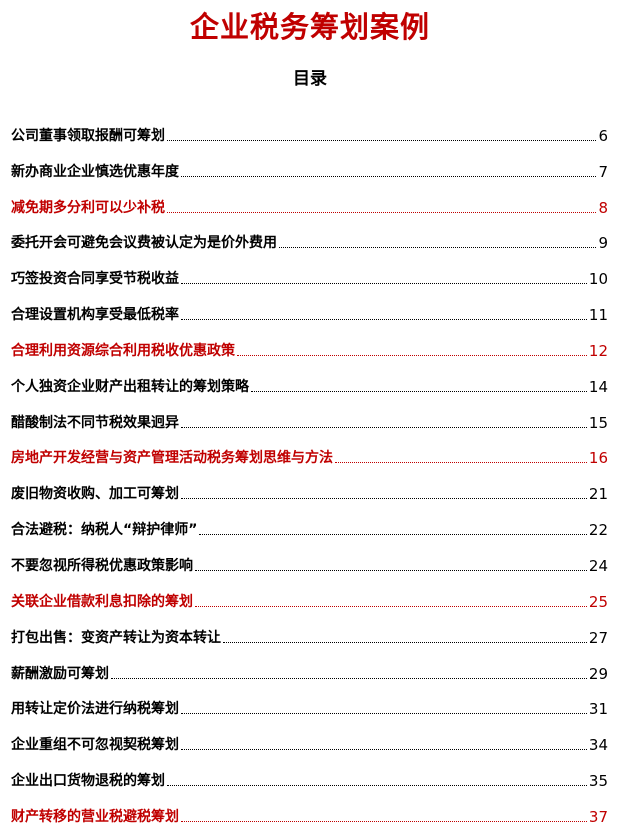 The width and height of the screenshot is (620, 828). What do you see at coordinates (309, 631) in the screenshot?
I see `toc-entry: 打包出售：变资产转让为资本转让 27` at bounding box center [309, 631].